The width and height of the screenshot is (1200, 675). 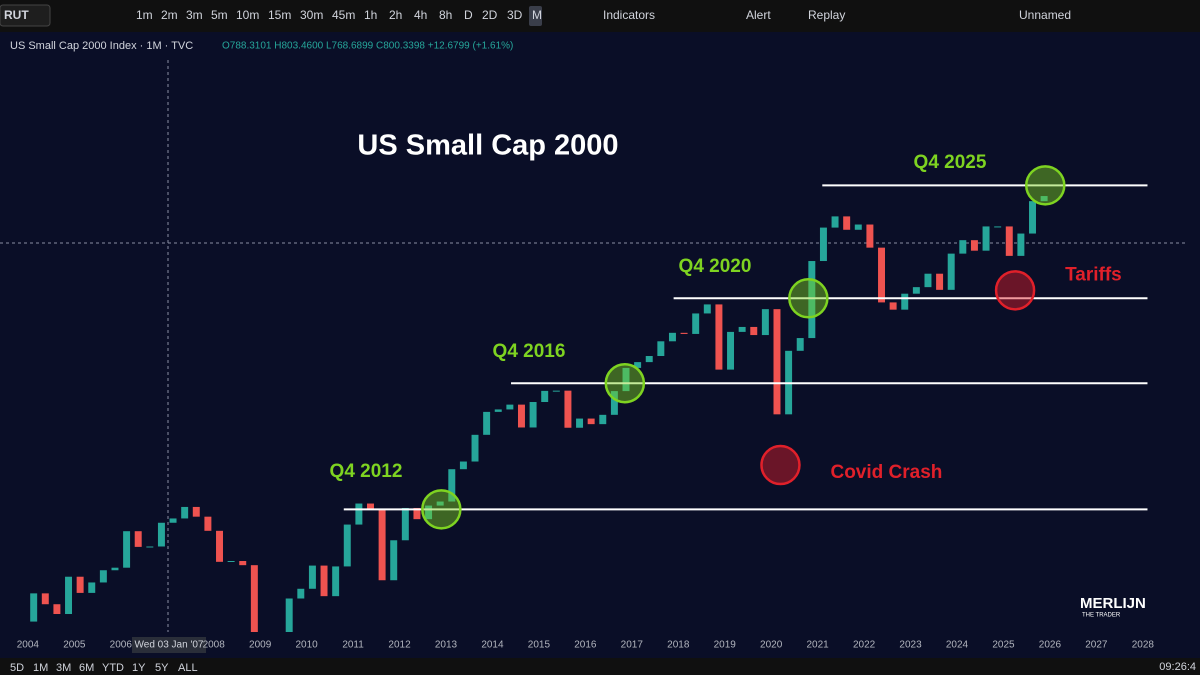 I want to click on timeframe: 1m, so click(x=144, y=15).